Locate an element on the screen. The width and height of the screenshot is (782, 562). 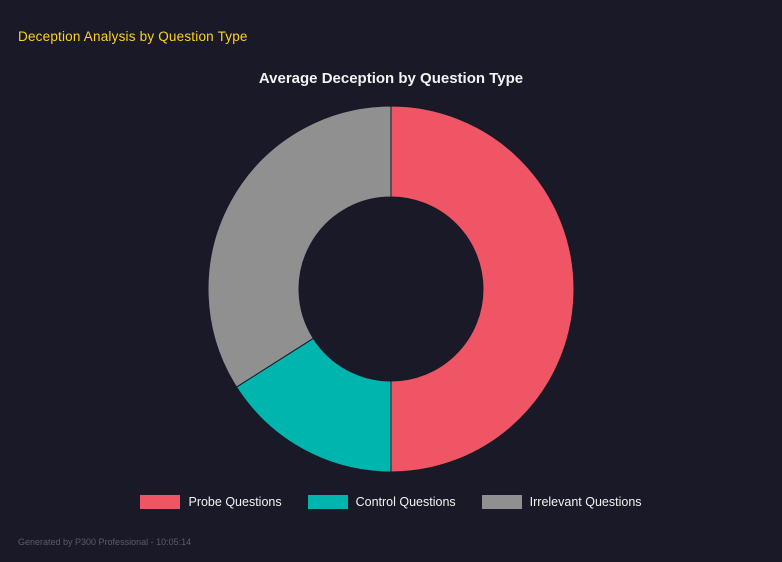
page-header: Deception Analysis by Question Type is located at coordinates (391, 23).